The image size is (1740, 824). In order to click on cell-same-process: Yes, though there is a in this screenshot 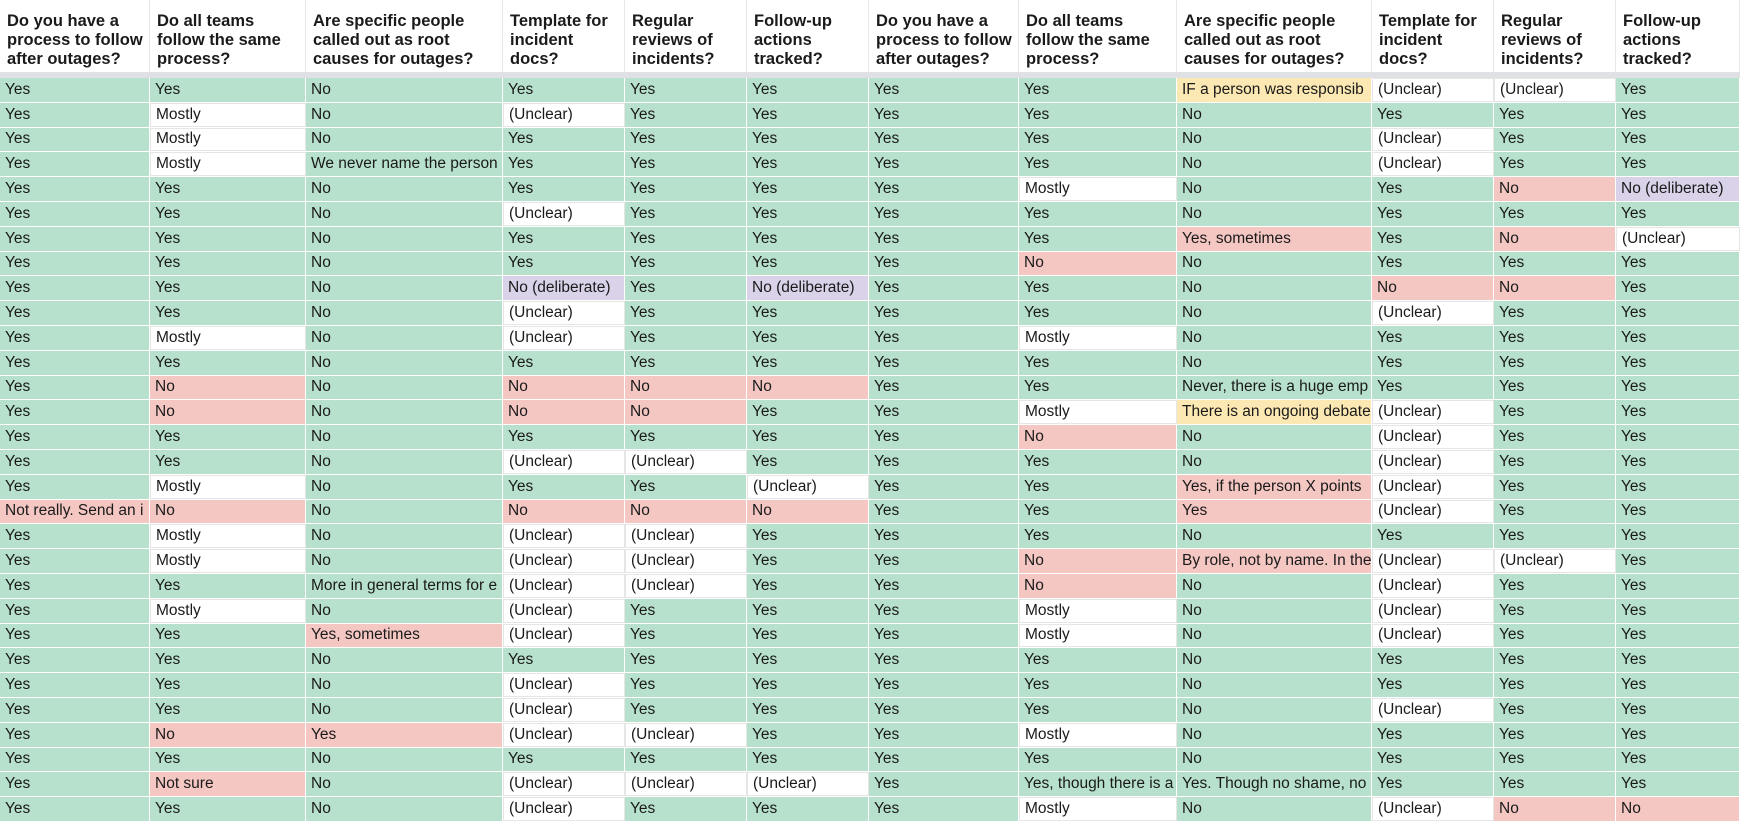, I will do `click(1098, 784)`.